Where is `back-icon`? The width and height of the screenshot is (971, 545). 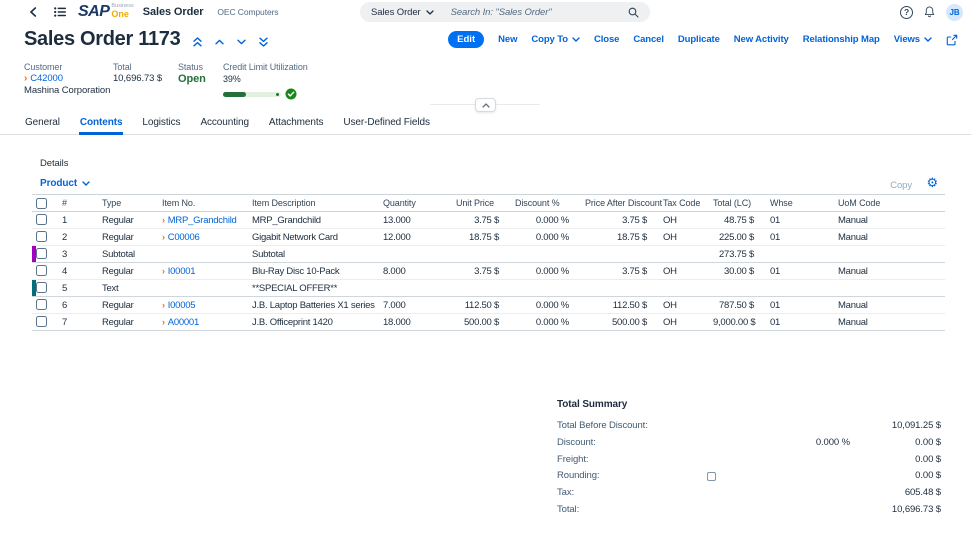
back-icon is located at coordinates (33, 12).